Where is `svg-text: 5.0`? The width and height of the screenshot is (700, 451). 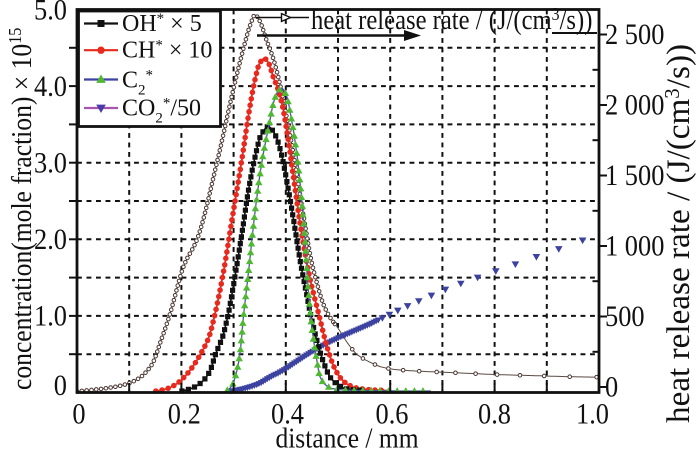
svg-text: 5.0 is located at coordinates (50, 13).